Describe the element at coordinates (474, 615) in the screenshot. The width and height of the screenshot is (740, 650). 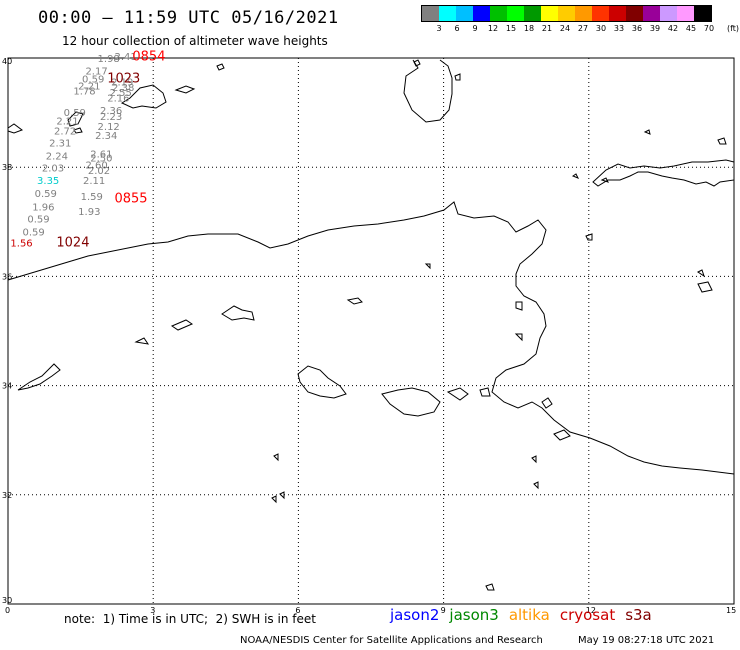
I see `legend-entry-jason3: jason3` at that location.